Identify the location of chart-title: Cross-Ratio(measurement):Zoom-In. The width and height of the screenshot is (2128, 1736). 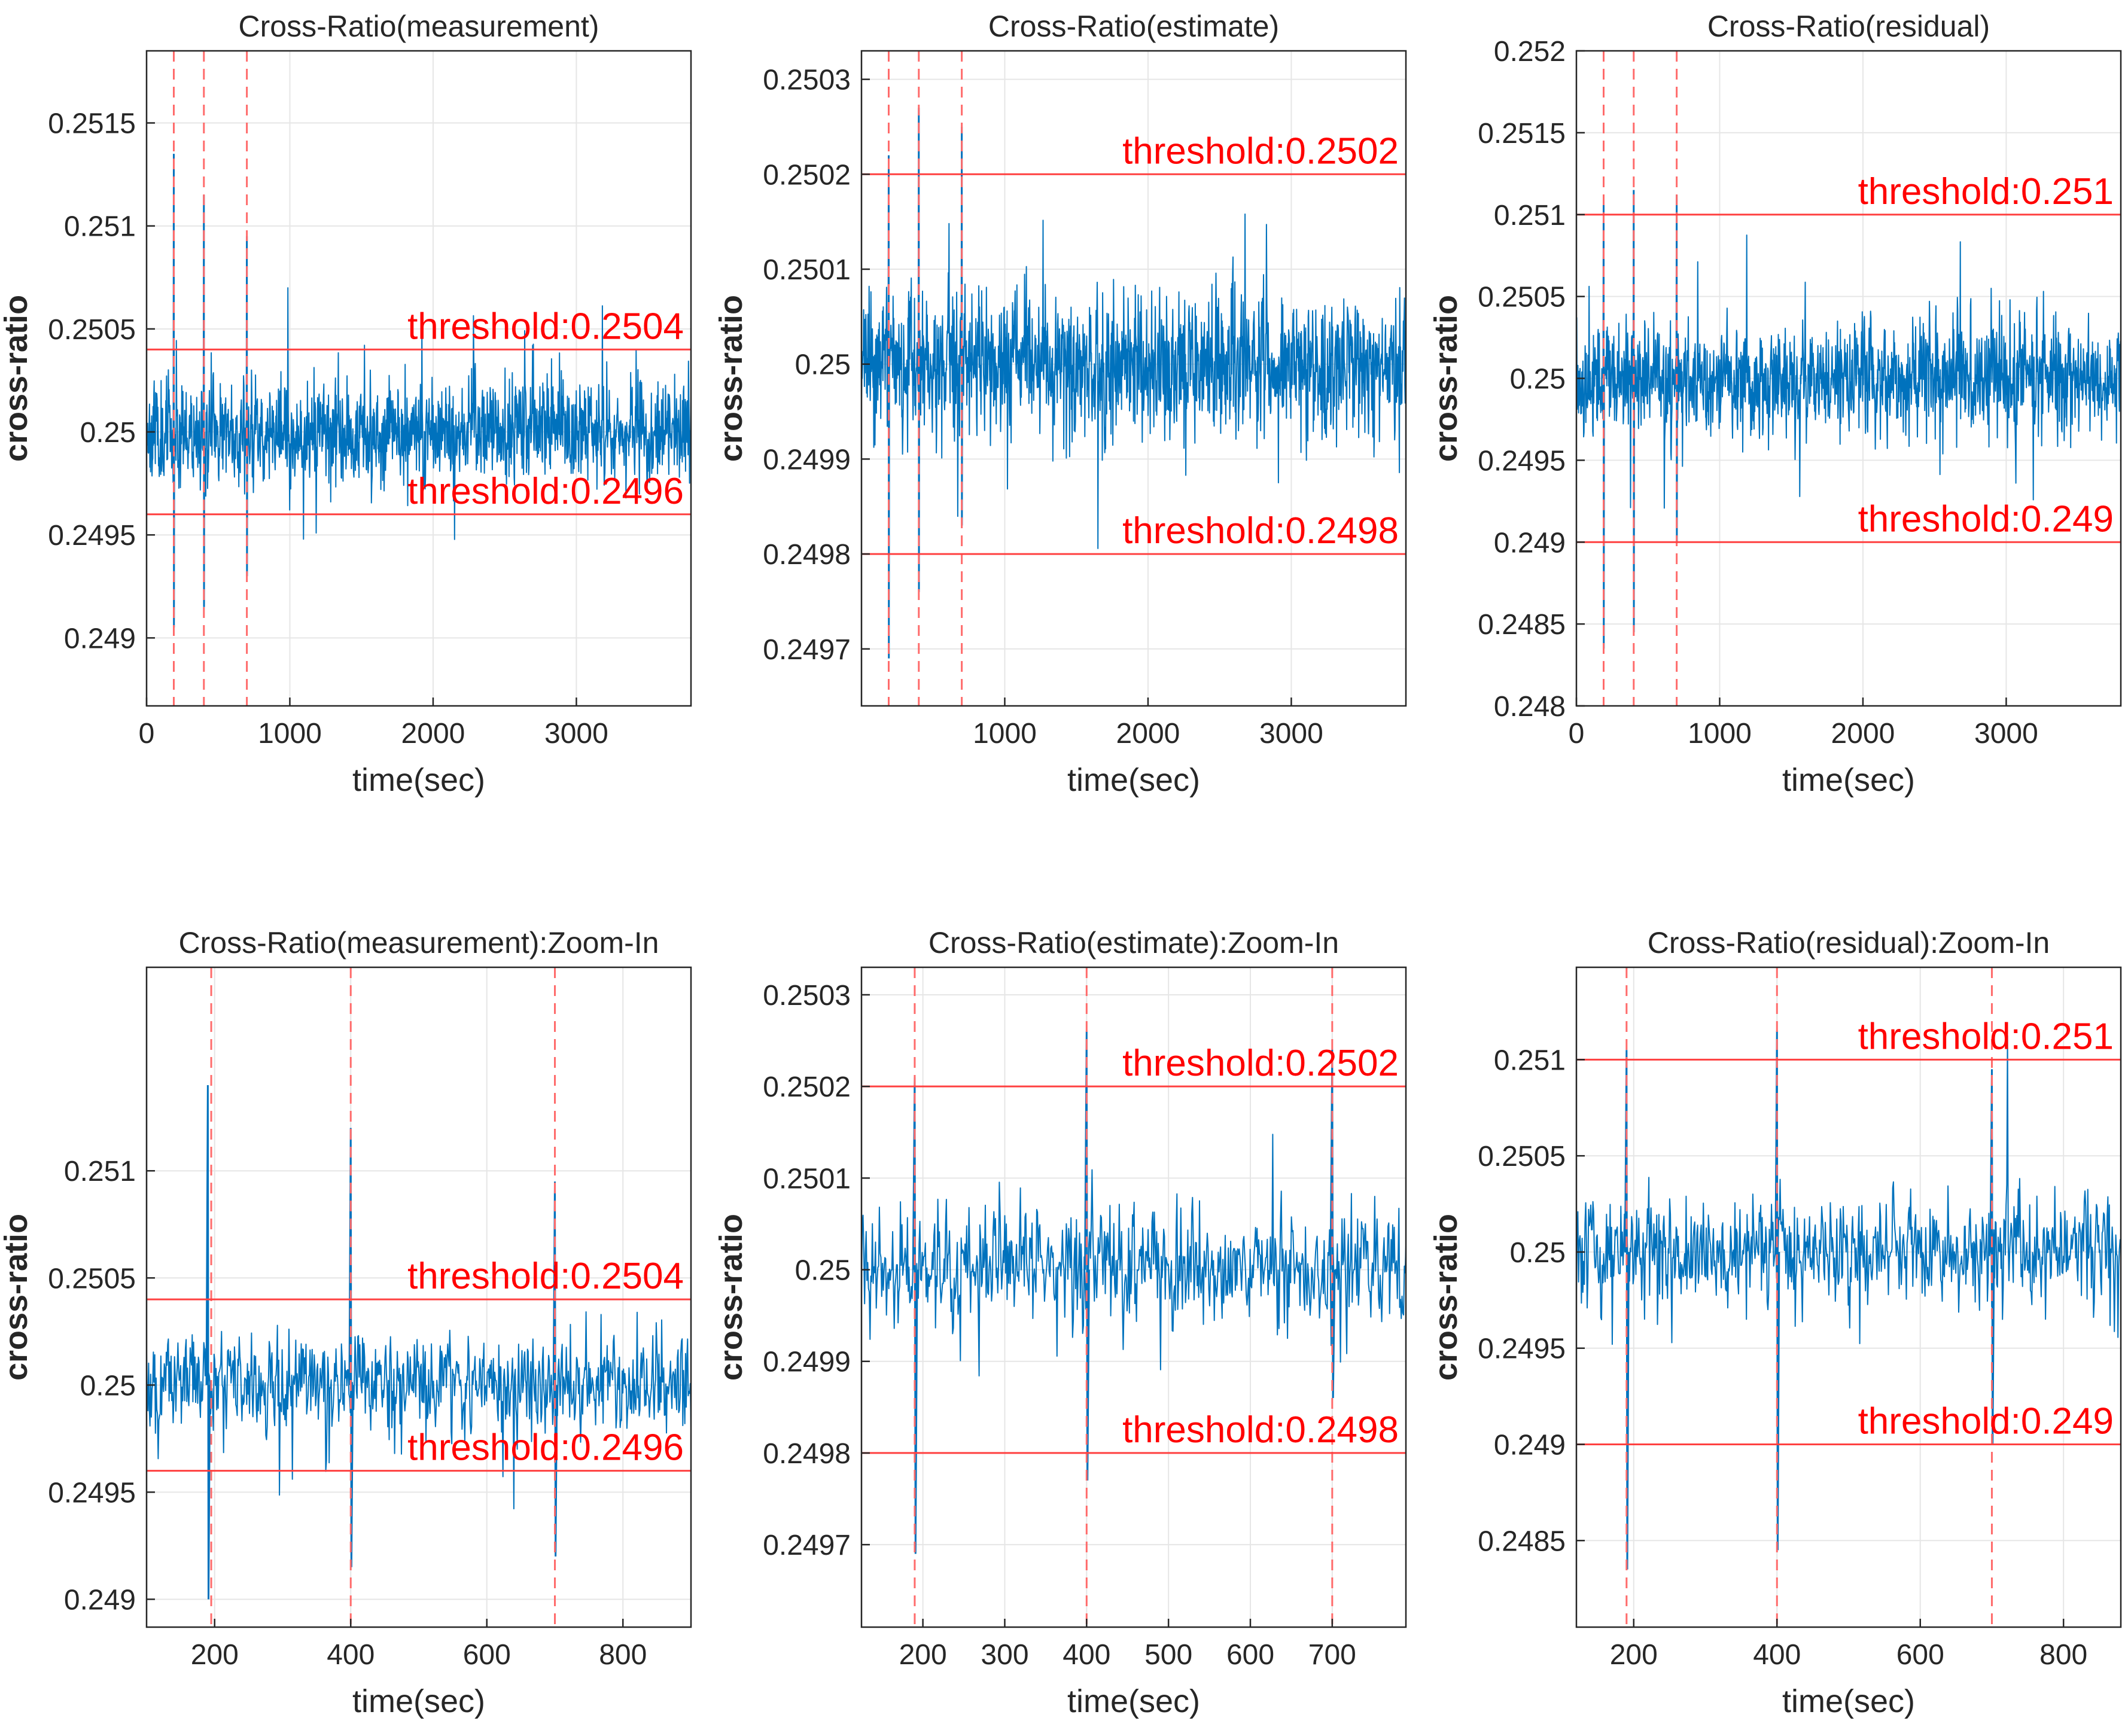
(419, 943).